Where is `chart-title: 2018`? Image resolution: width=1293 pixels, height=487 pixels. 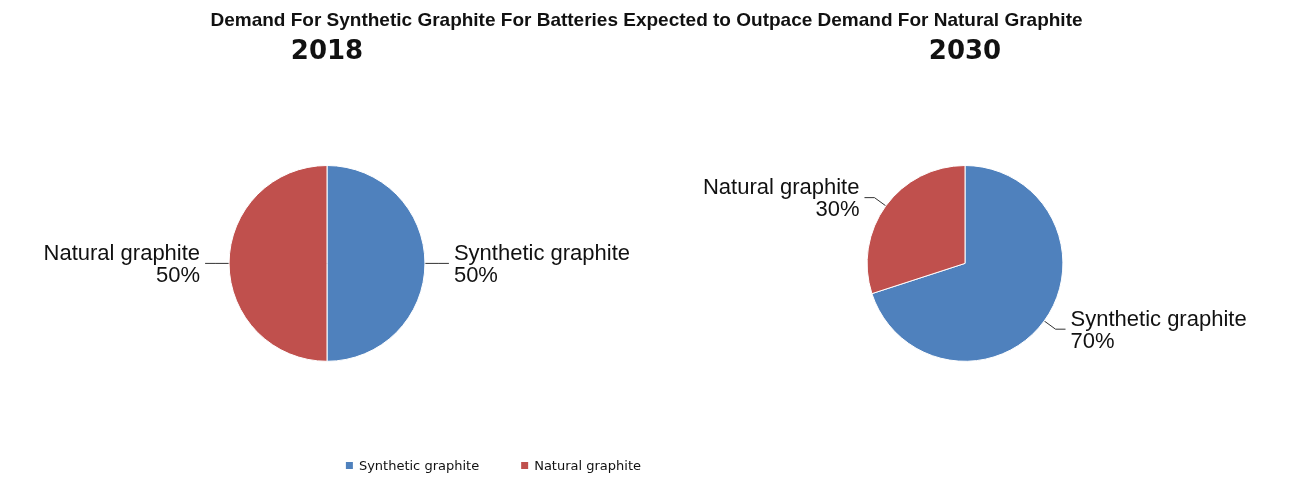
chart-title: 2018 is located at coordinates (327, 50).